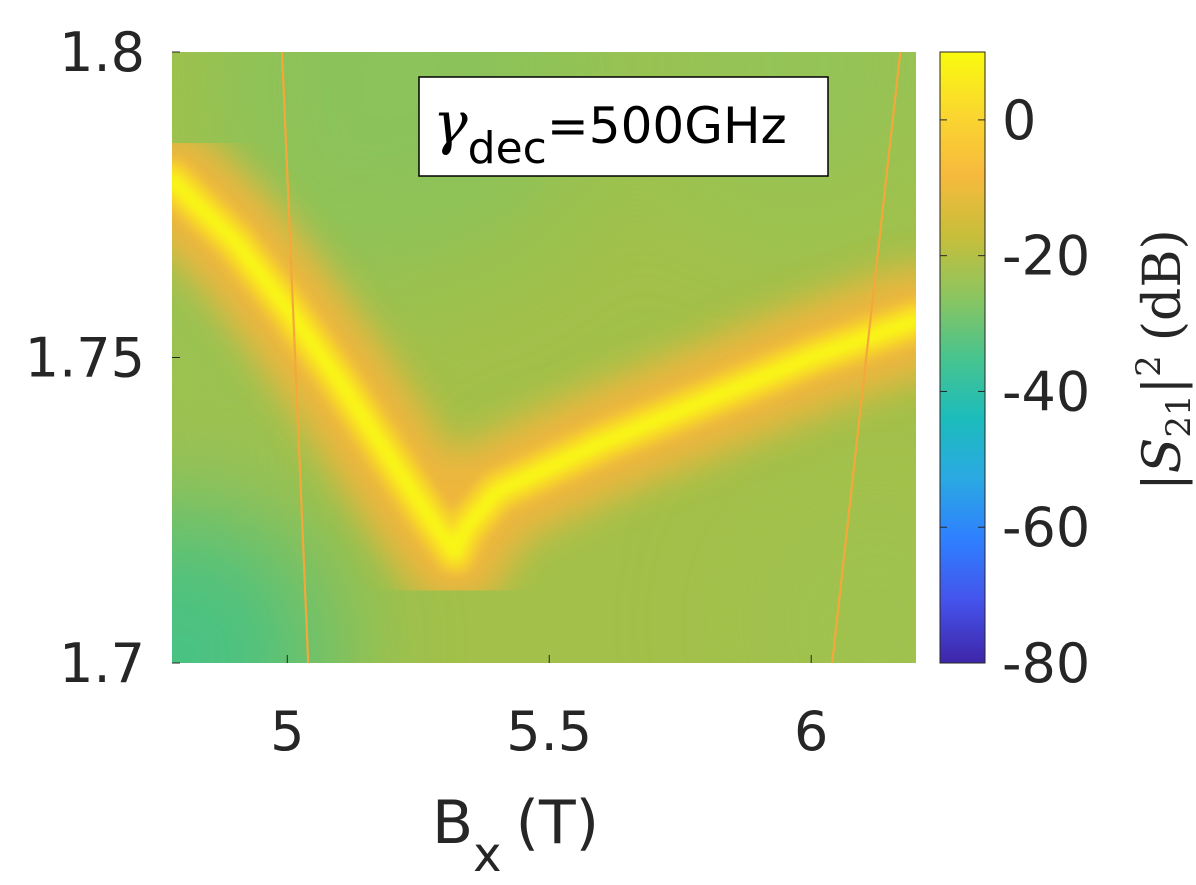 This screenshot has height=885, width=1196. I want to click on colorbar-tick-label: -80, so click(1046, 663).